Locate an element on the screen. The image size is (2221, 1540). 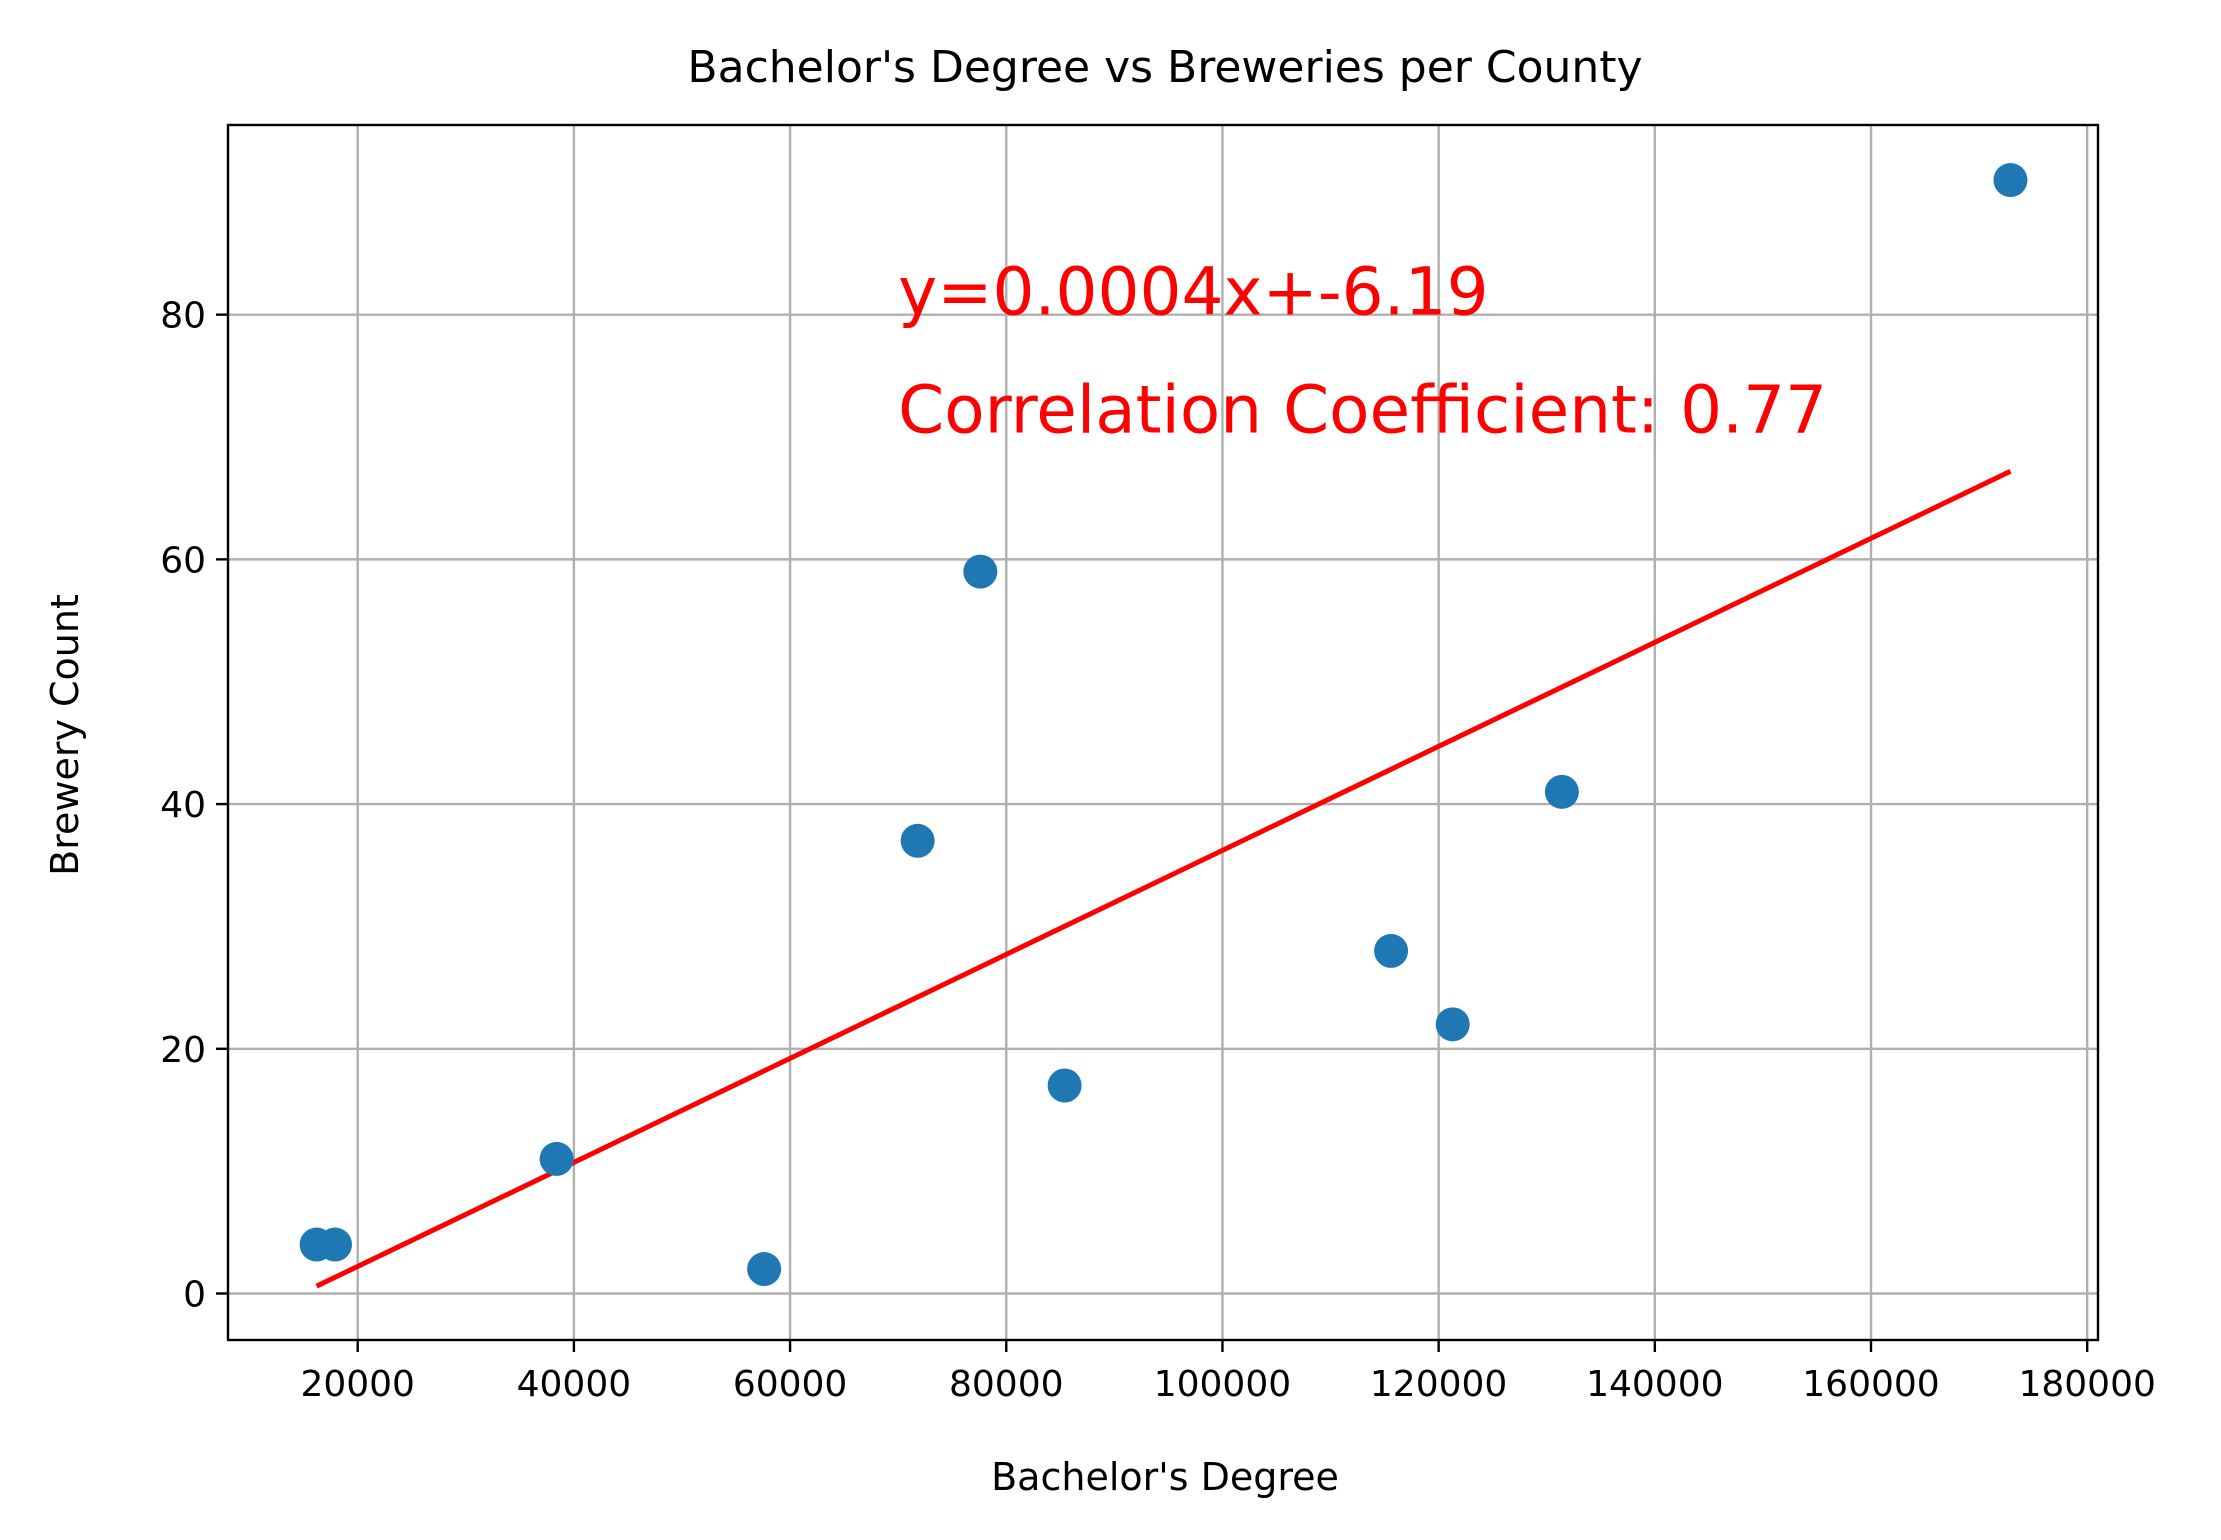
y-tick-label: 20 is located at coordinates (183, 1050).